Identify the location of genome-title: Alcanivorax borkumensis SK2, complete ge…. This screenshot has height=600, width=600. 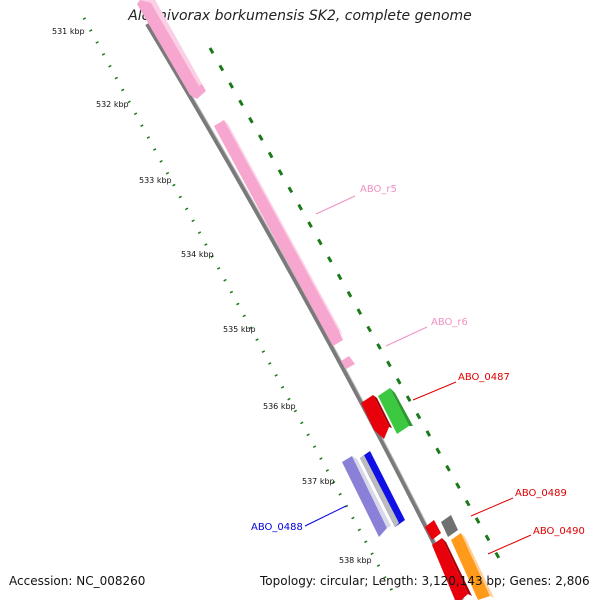
(300, 16).